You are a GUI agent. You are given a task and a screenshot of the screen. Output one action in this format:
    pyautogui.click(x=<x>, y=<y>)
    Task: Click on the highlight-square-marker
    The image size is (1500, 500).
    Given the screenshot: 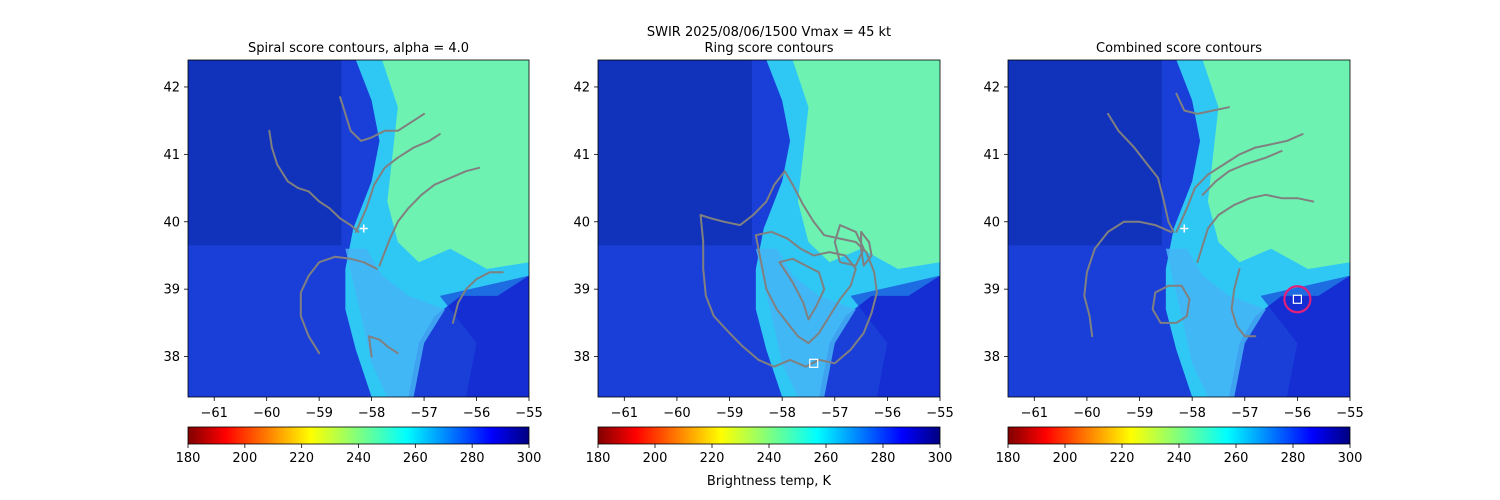 What is the action you would take?
    pyautogui.click(x=1297, y=299)
    